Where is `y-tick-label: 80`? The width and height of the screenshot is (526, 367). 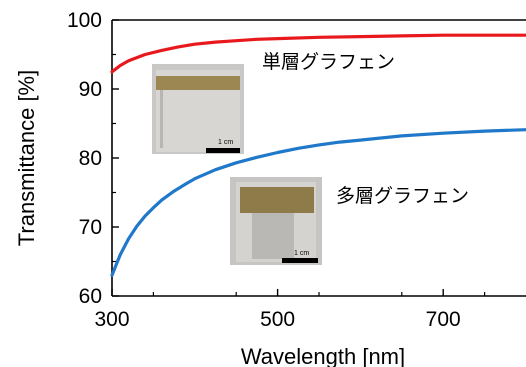 y-tick-label: 80 is located at coordinates (90, 158).